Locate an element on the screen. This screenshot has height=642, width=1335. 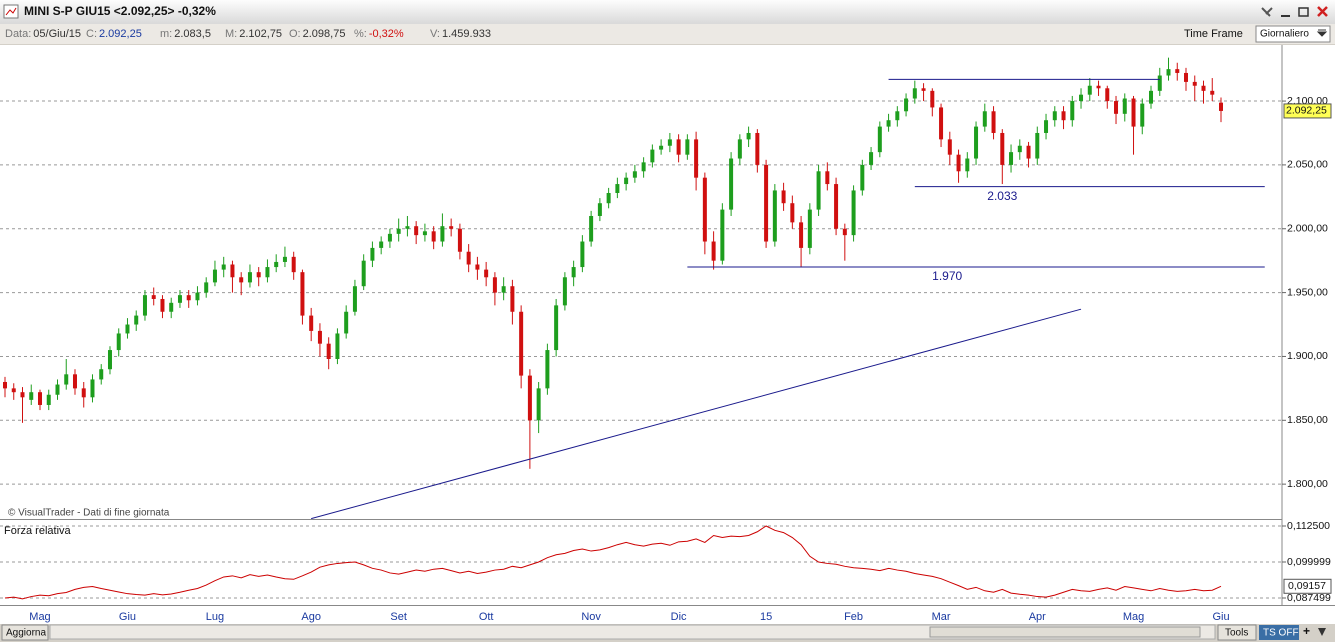
y-tick-label: 0,087499 is located at coordinates (1309, 598).